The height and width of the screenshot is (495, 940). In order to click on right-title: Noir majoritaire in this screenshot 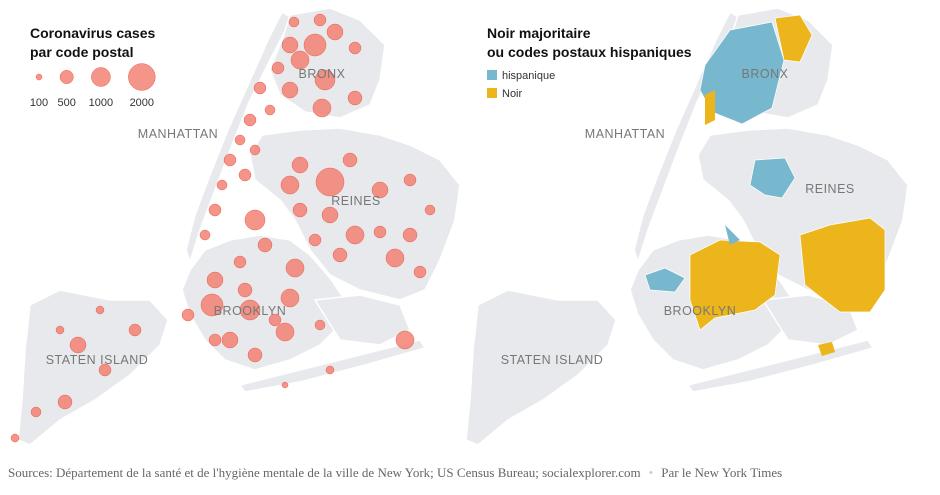, I will do `click(539, 33)`.